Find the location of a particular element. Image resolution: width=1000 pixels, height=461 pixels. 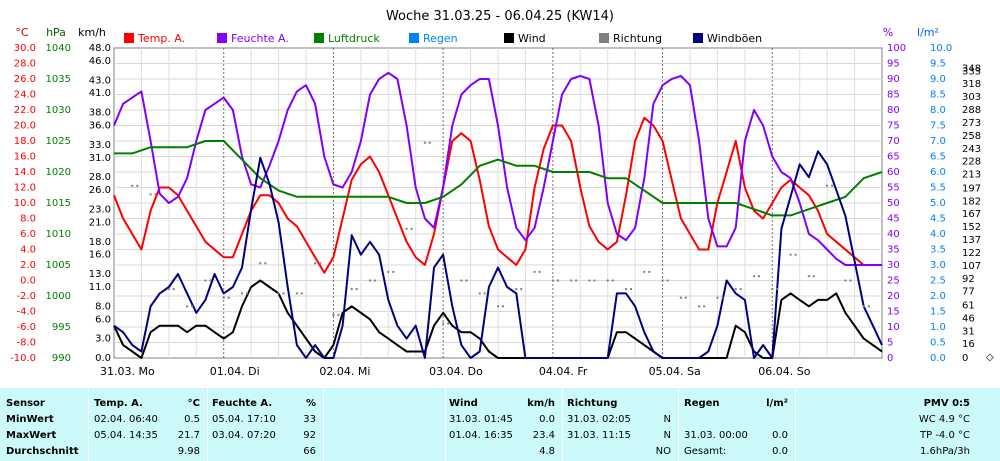

wind-axis-tick: 3.0 is located at coordinates (103, 339).